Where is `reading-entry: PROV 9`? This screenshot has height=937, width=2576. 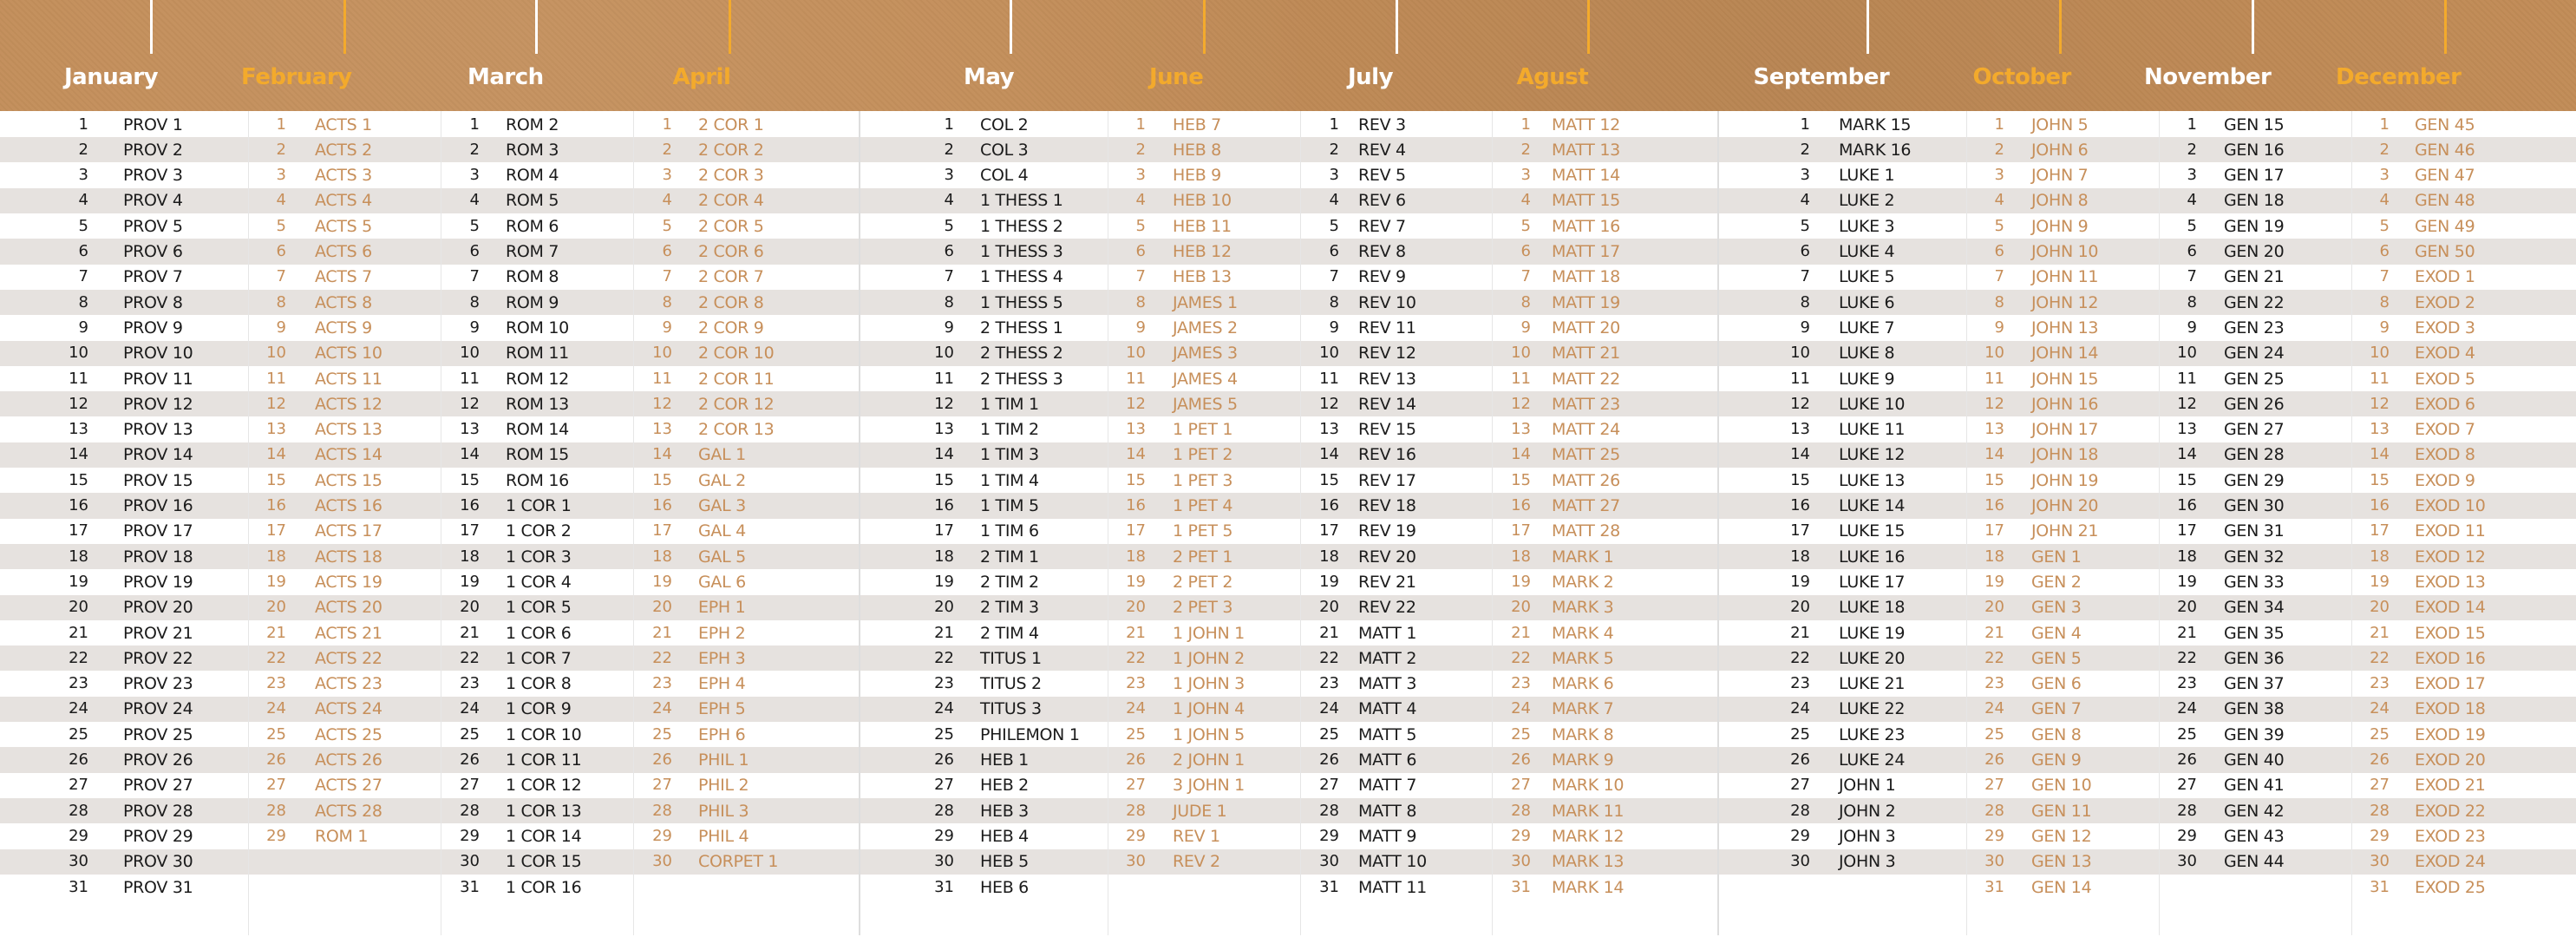 reading-entry: PROV 9 is located at coordinates (153, 327).